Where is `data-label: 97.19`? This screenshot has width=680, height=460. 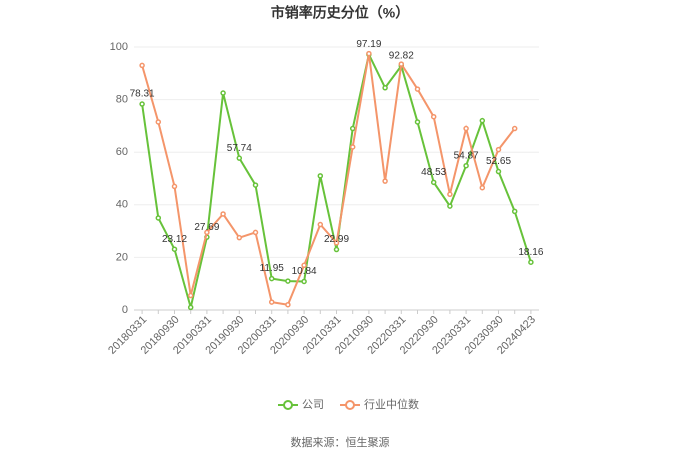 data-label: 97.19 is located at coordinates (368, 44).